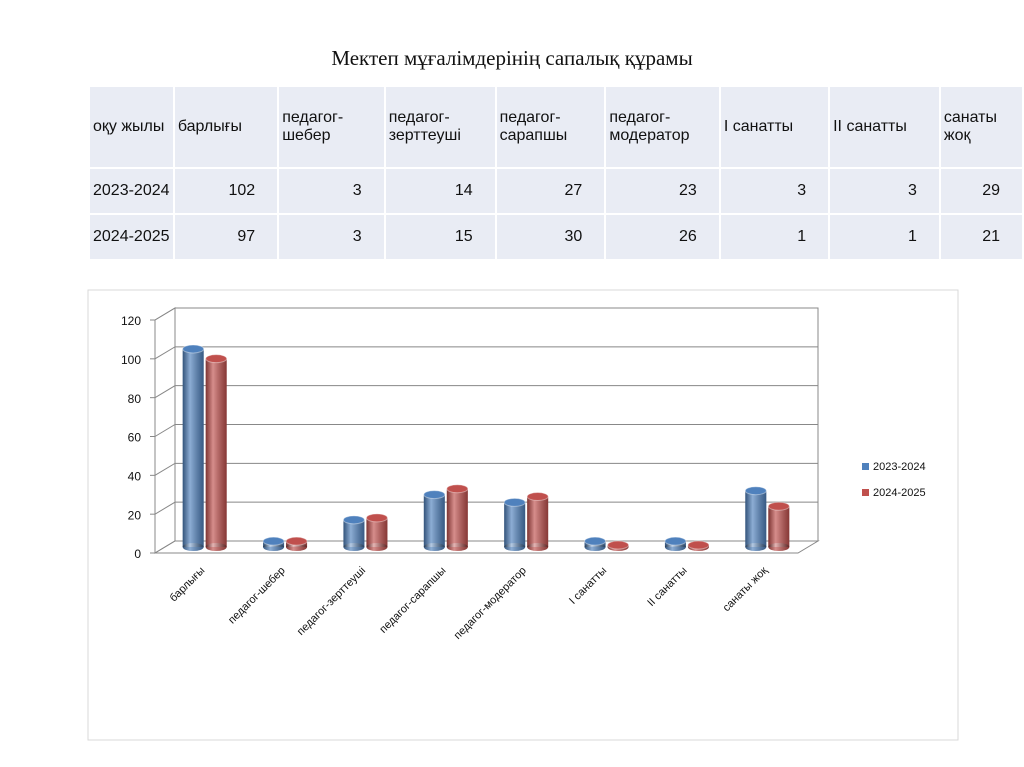 The image size is (1024, 767). I want to click on slide-title: Мектеп мұғалімдерінің сапалық құрамы, so click(512, 58).